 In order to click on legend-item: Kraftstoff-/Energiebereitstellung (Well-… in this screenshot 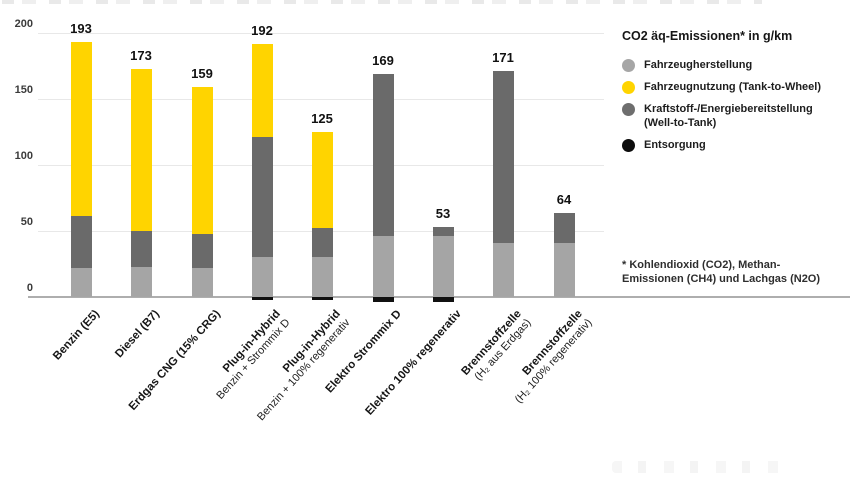, I will do `click(735, 116)`.